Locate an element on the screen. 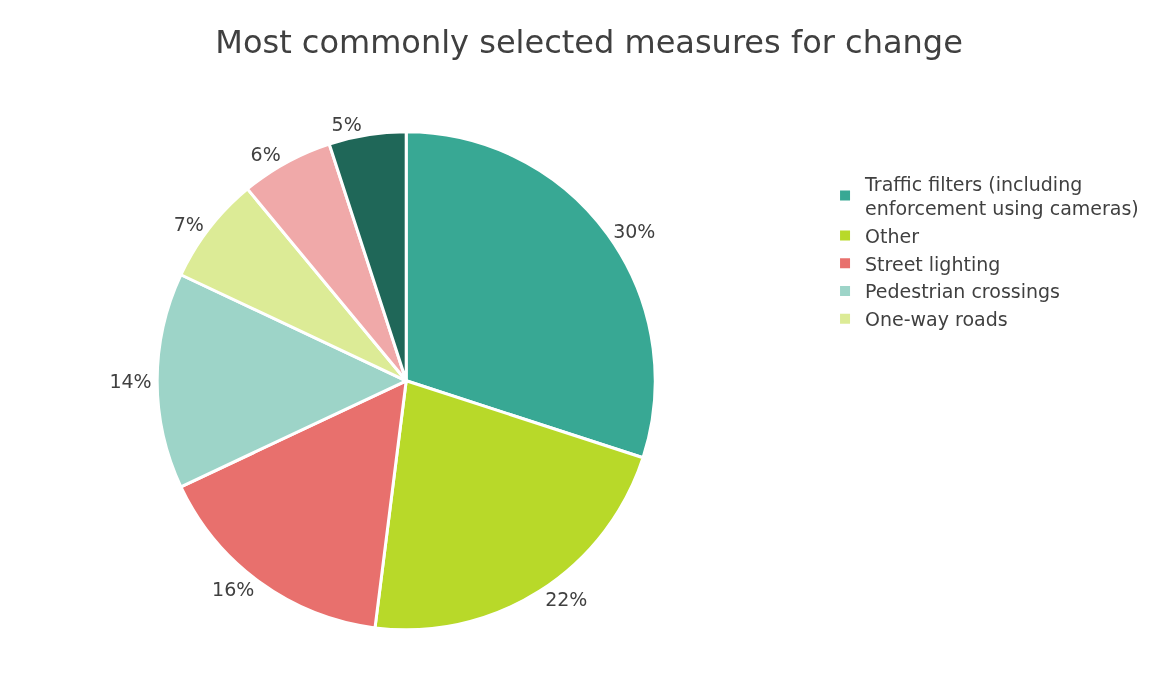 Image resolution: width=1155 pixels, height=686 pixels. legend-label: Other is located at coordinates (892, 235).